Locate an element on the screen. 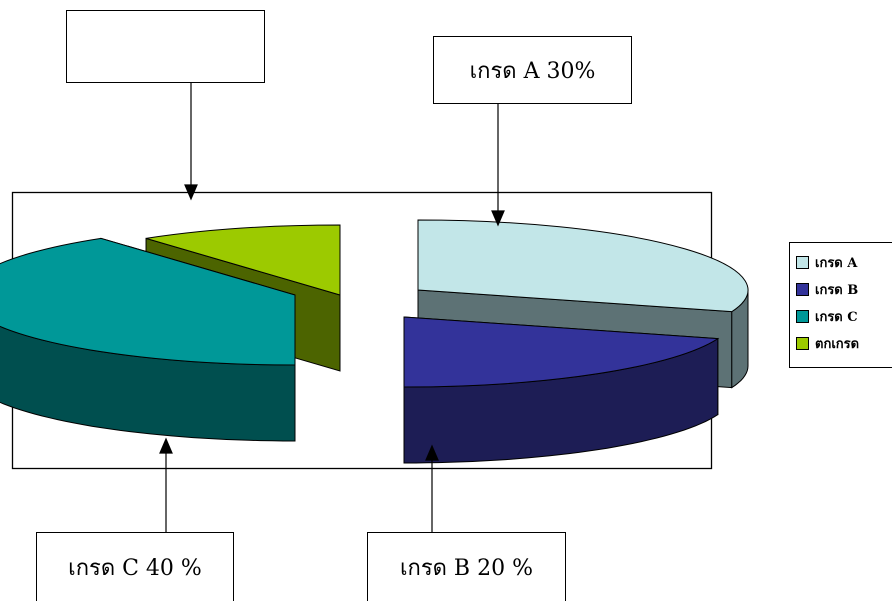 This screenshot has width=892, height=601. callout-grade-b-label: เกรด B 20 % is located at coordinates (466, 568).